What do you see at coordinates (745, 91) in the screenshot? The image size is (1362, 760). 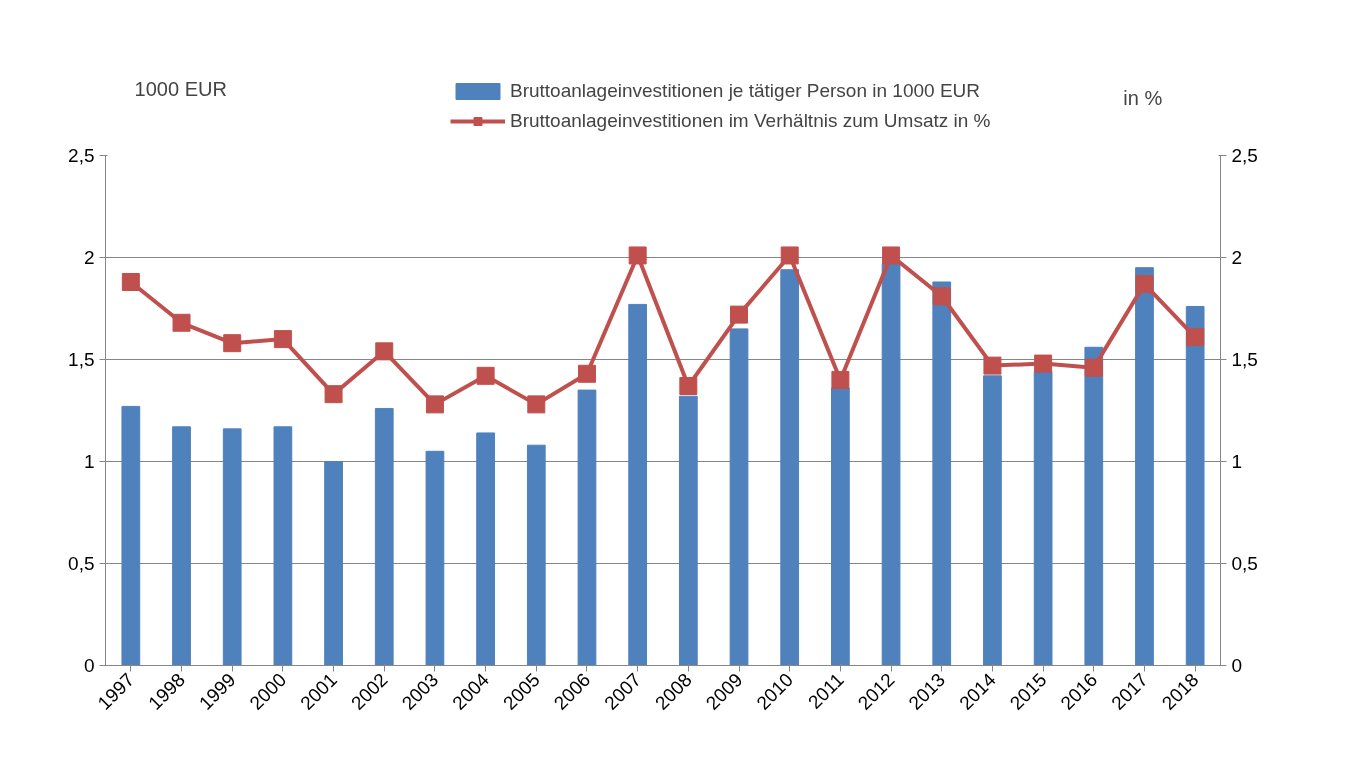 I see `legend-label: Bruttoanlageinvestitionen je tätiger Person in 1000 EUR` at bounding box center [745, 91].